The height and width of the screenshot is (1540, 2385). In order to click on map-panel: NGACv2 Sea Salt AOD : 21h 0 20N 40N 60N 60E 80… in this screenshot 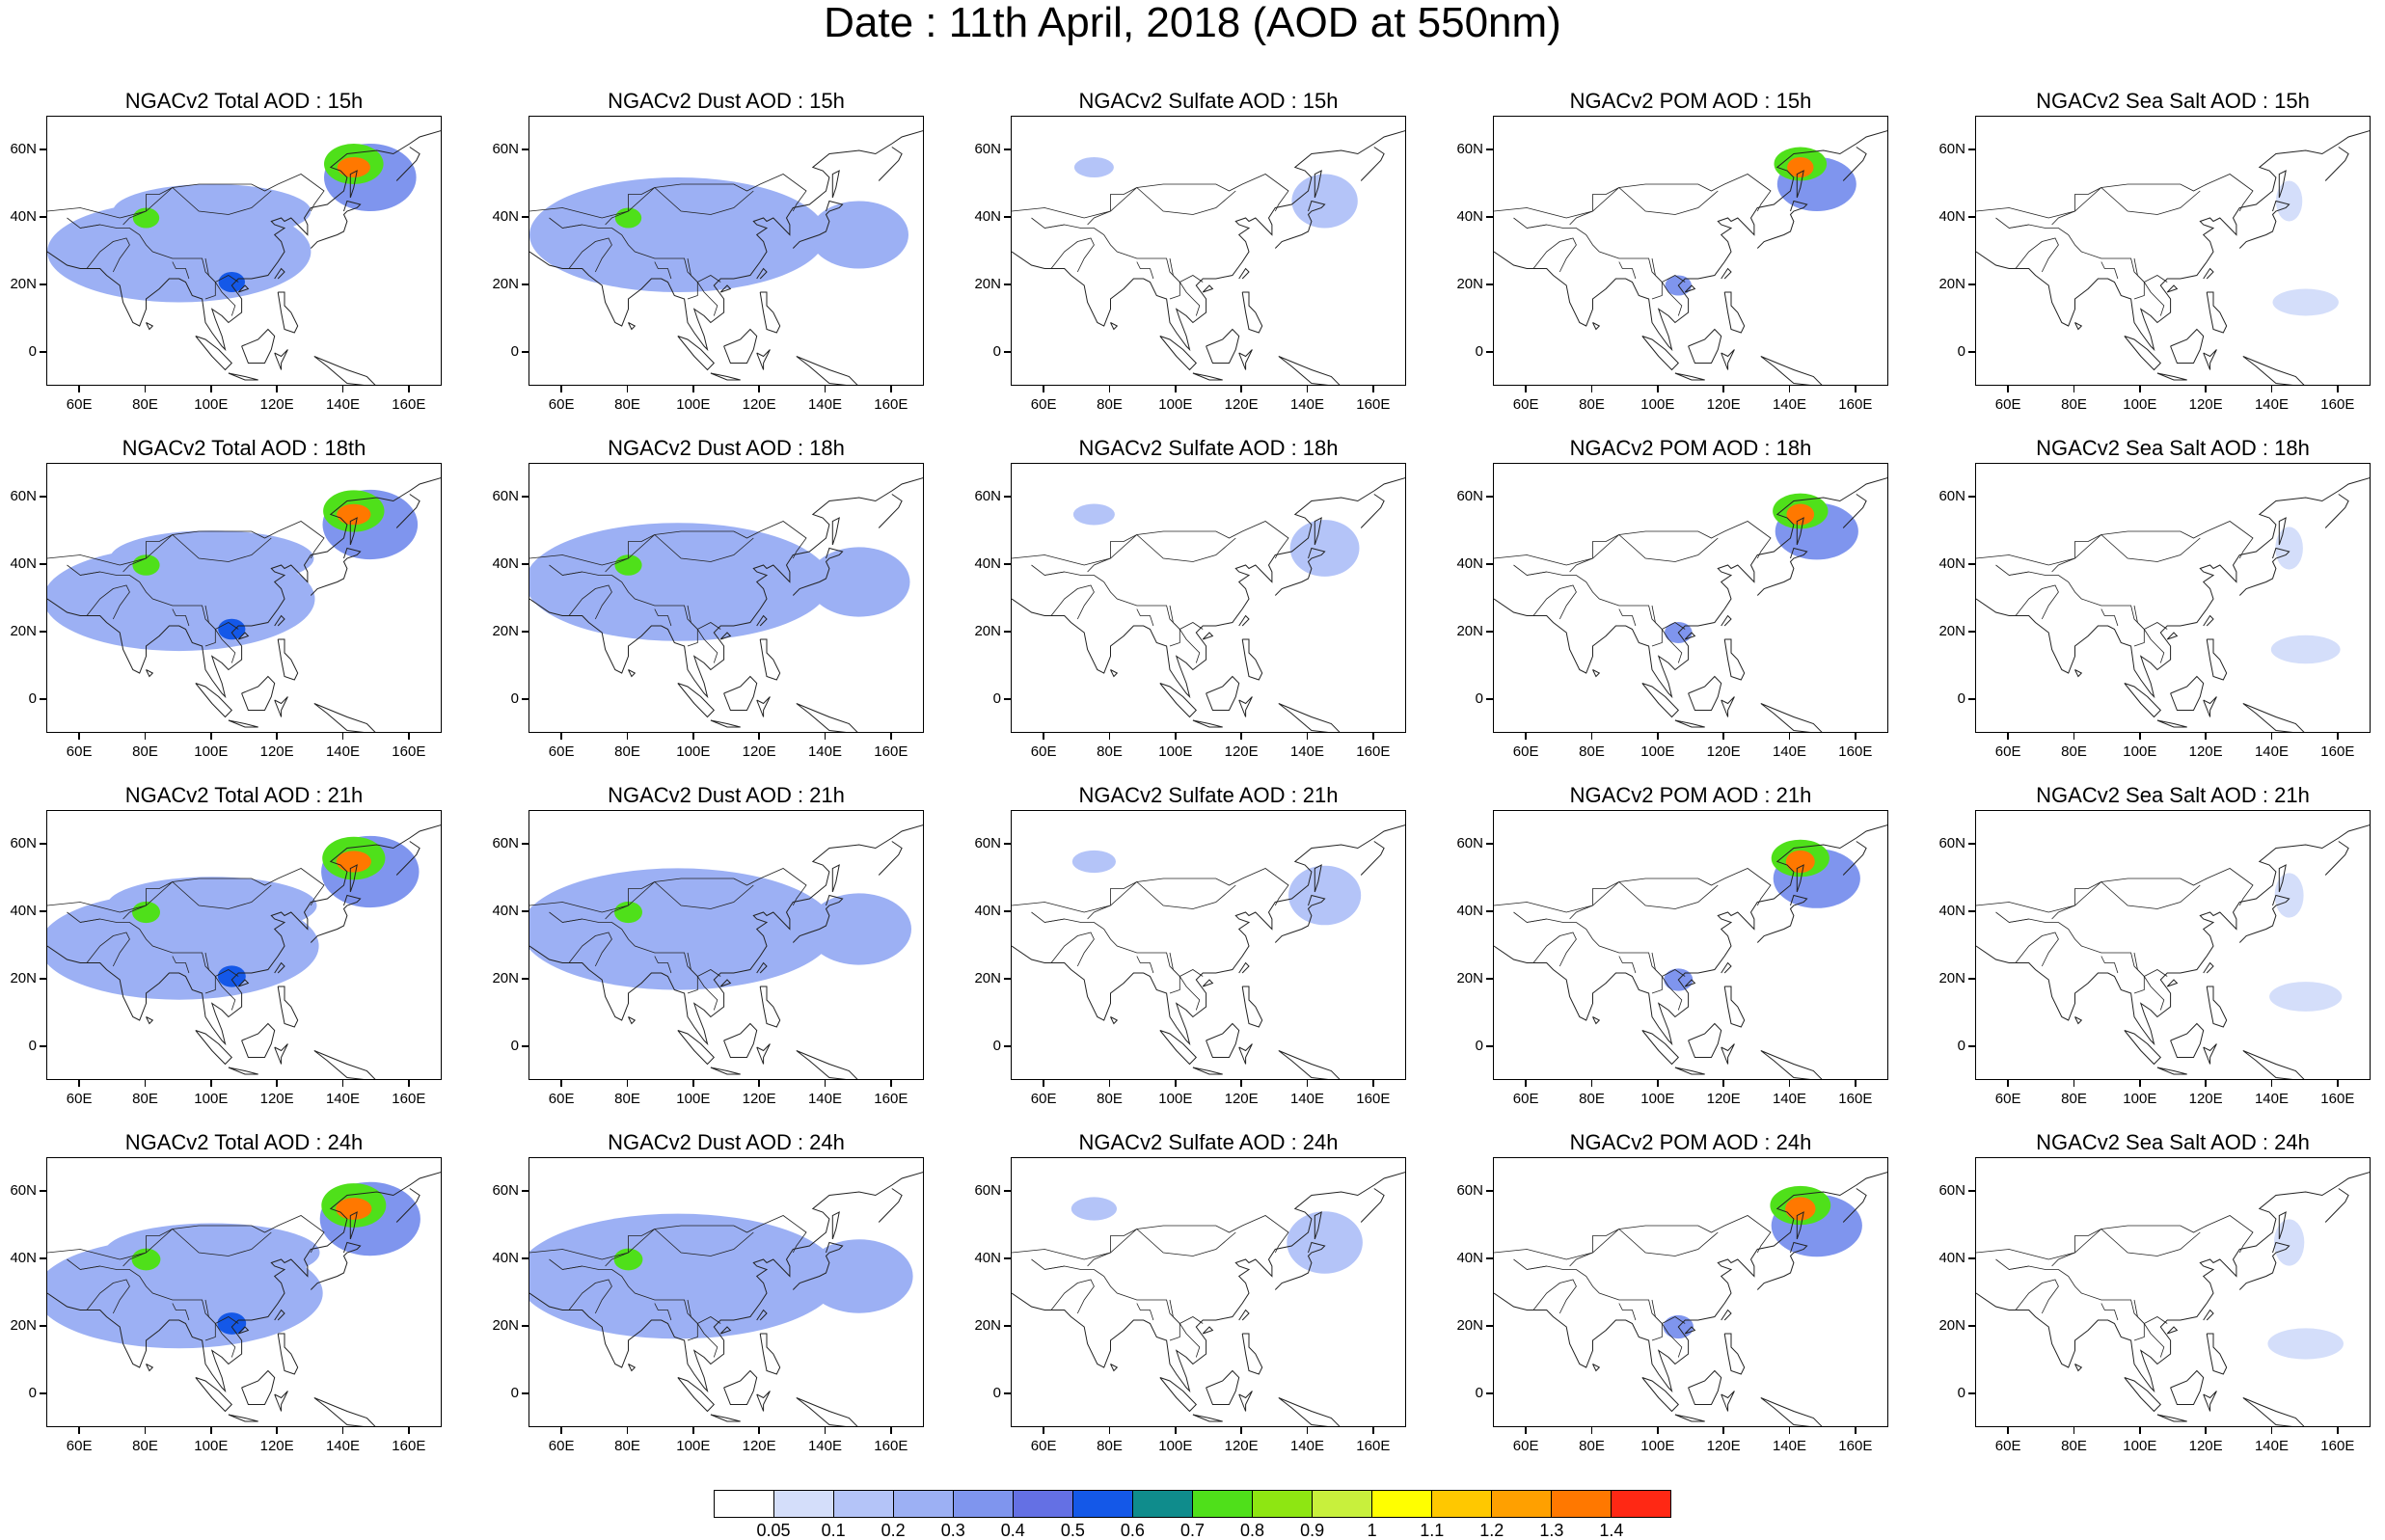, I will do `click(2155, 961)`.